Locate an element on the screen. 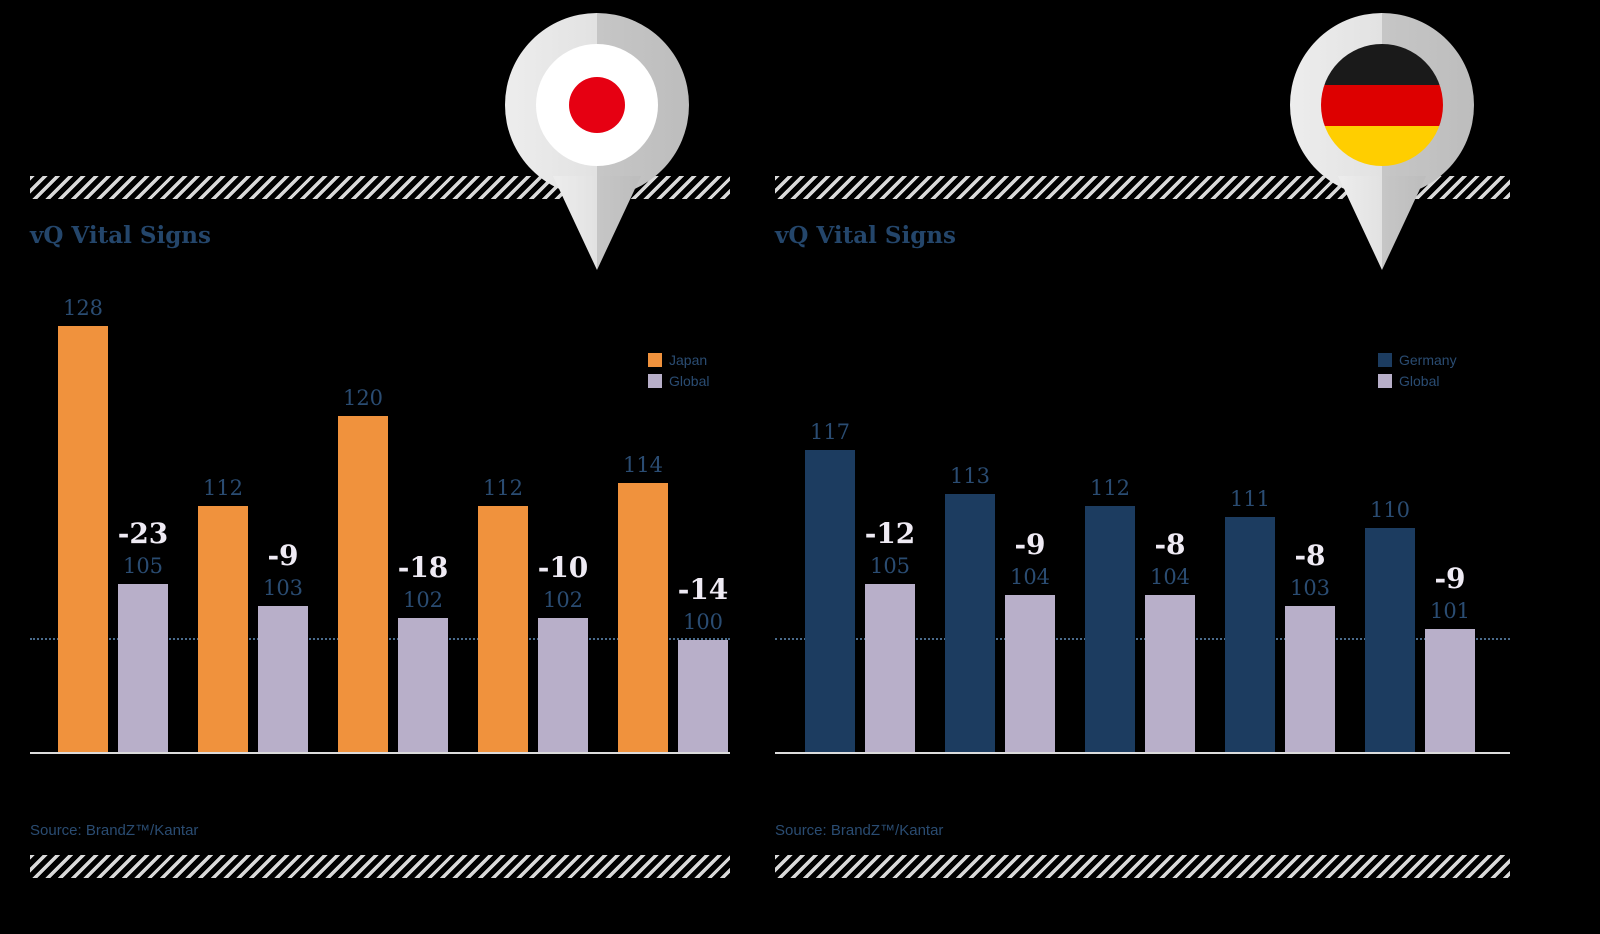  value-label-germany-5: 110 is located at coordinates (1390, 510).